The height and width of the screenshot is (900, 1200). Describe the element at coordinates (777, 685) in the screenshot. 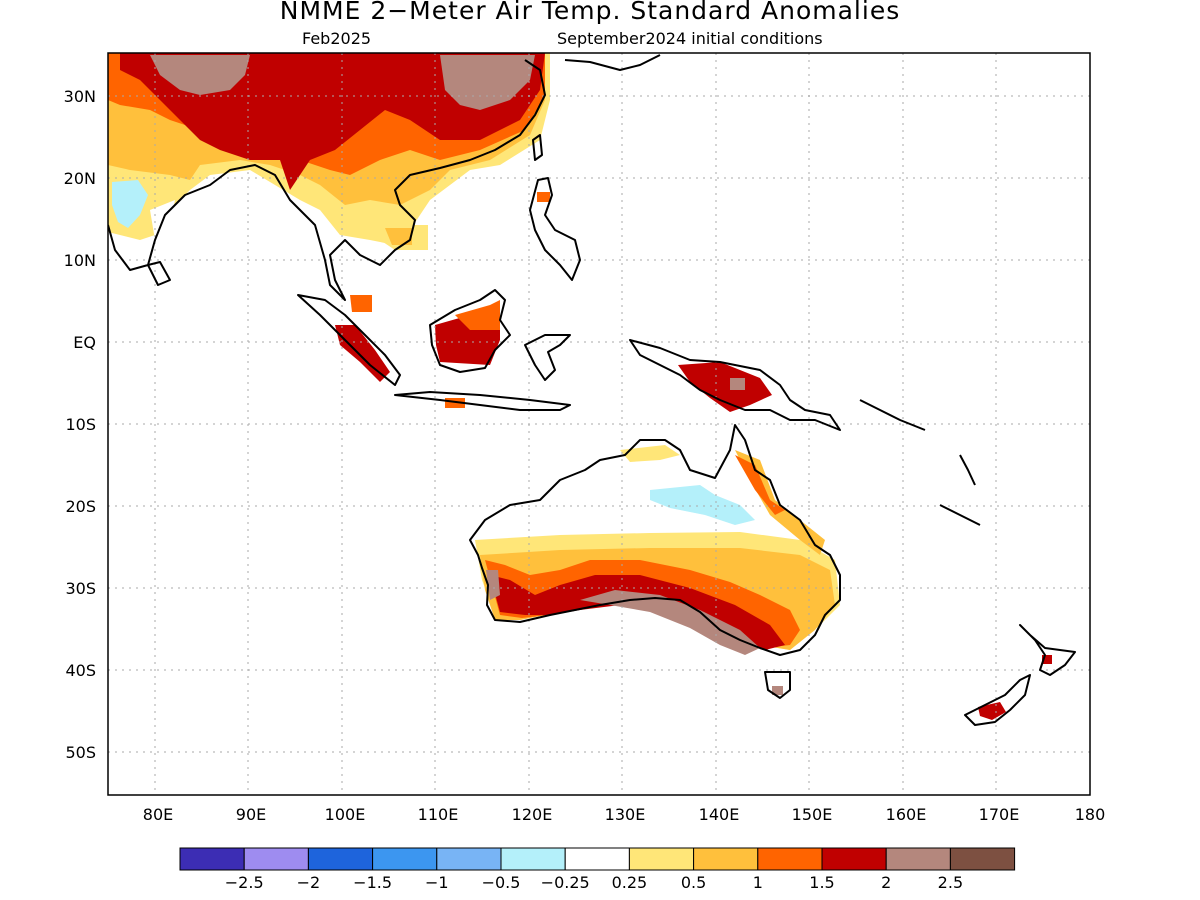

I see `tasmania-coastline` at that location.